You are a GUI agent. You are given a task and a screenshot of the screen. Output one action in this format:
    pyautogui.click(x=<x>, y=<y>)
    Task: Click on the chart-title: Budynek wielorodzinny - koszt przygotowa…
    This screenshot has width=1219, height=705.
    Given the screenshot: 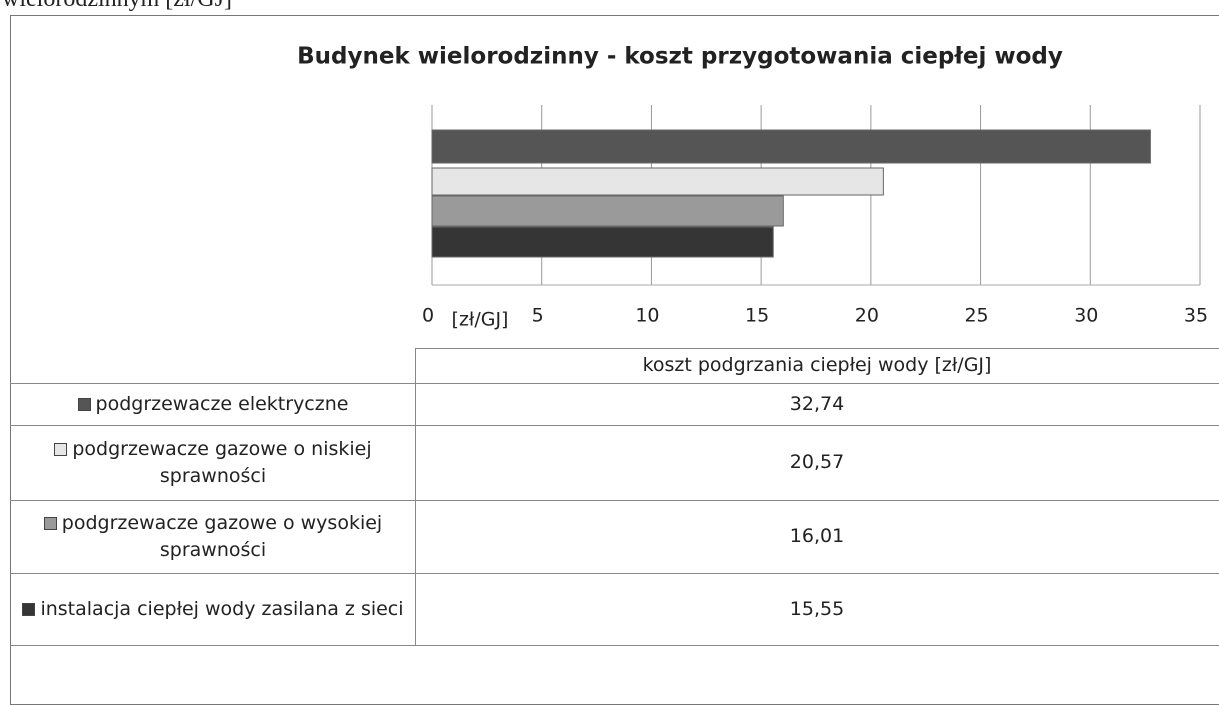 What is the action you would take?
    pyautogui.click(x=680, y=57)
    